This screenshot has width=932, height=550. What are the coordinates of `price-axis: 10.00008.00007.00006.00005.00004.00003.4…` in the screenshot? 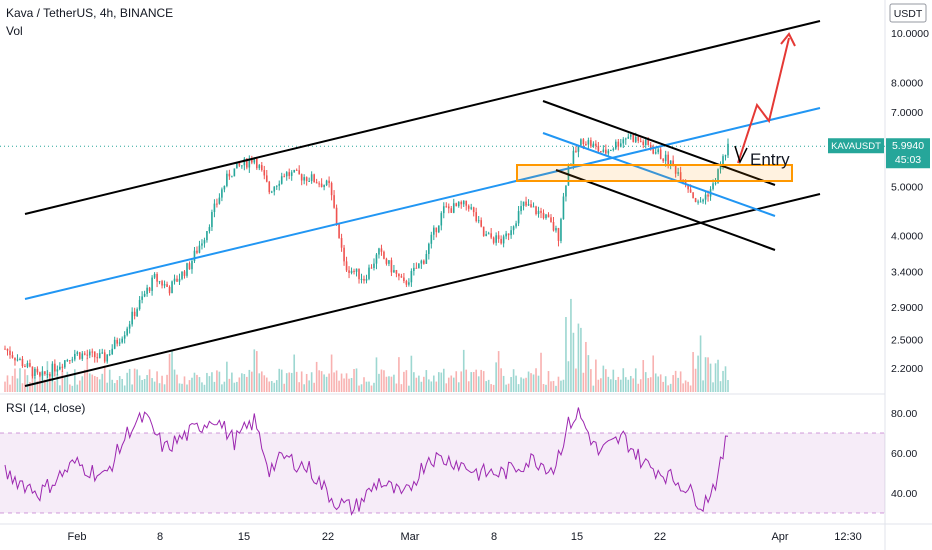 It's located at (910, 201).